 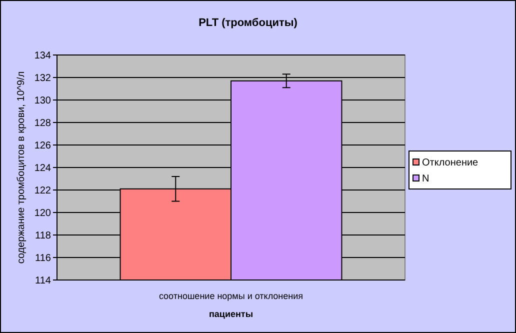 I want to click on chart-title: PLT (тромбоциты), so click(x=248, y=23).